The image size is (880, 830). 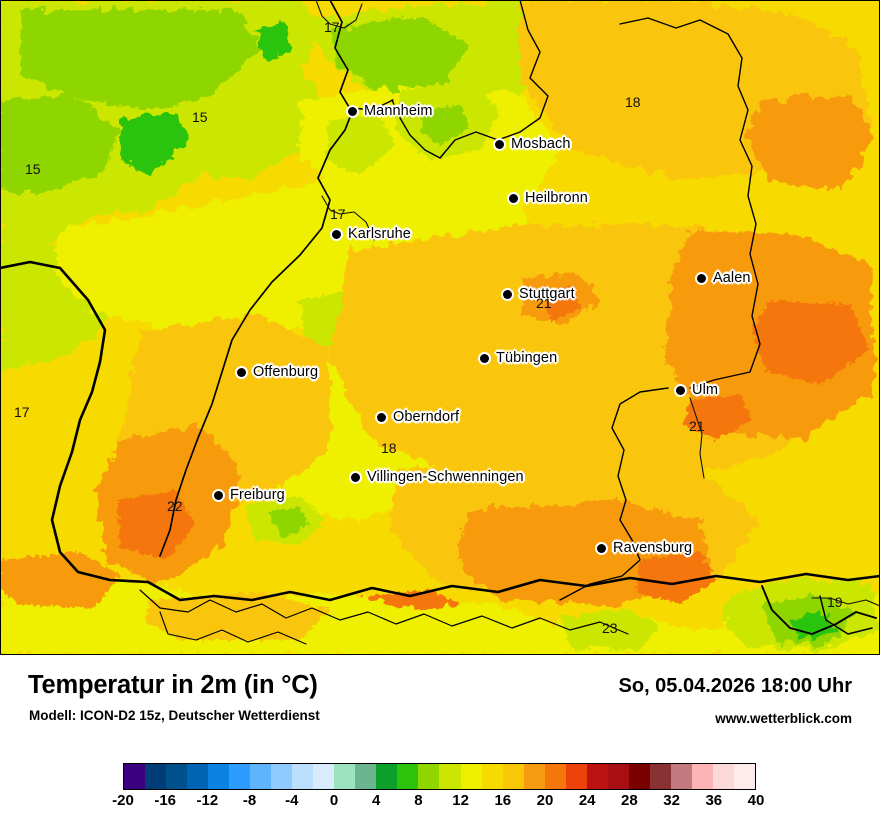 I want to click on contour-value-label: 22, so click(x=175, y=506).